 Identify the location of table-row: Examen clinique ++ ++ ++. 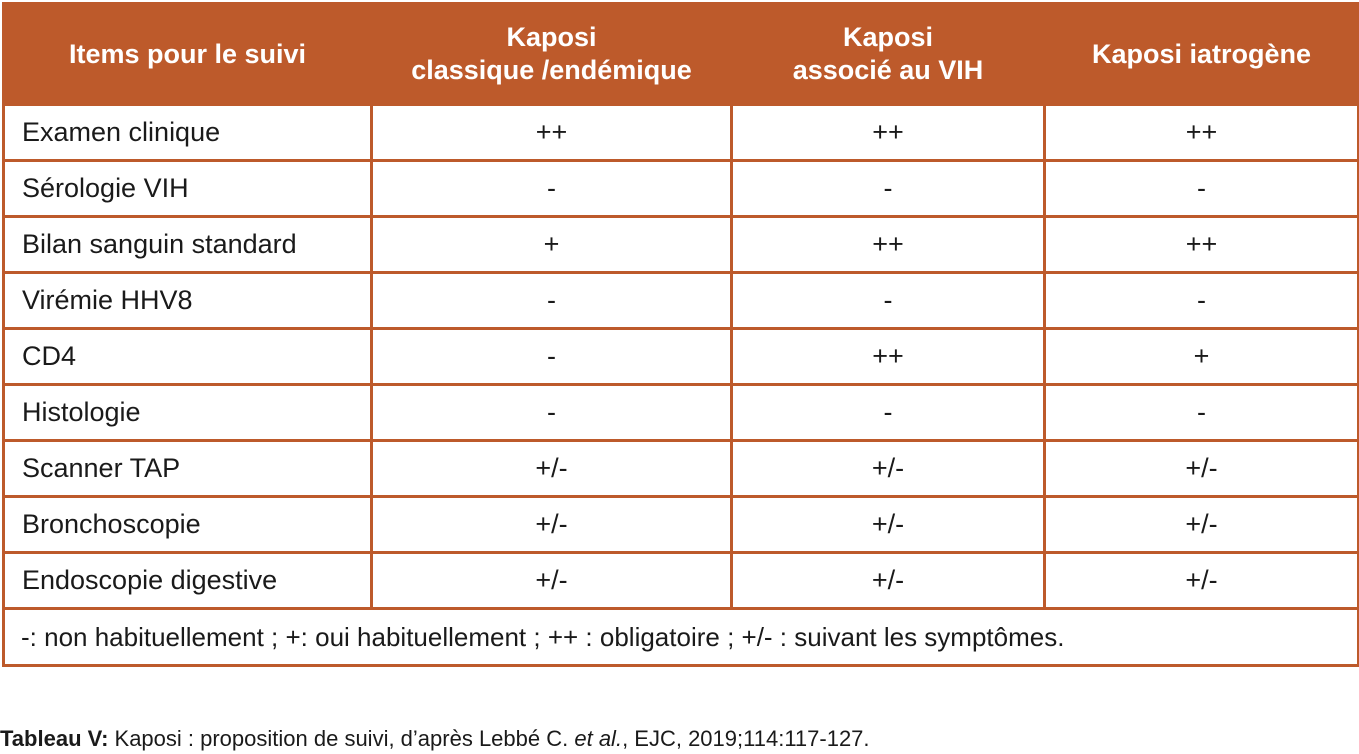
(680, 132).